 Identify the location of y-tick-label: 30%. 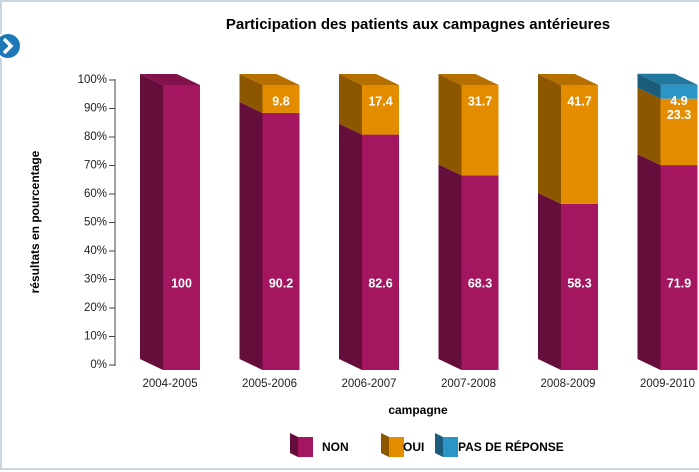
(95, 280).